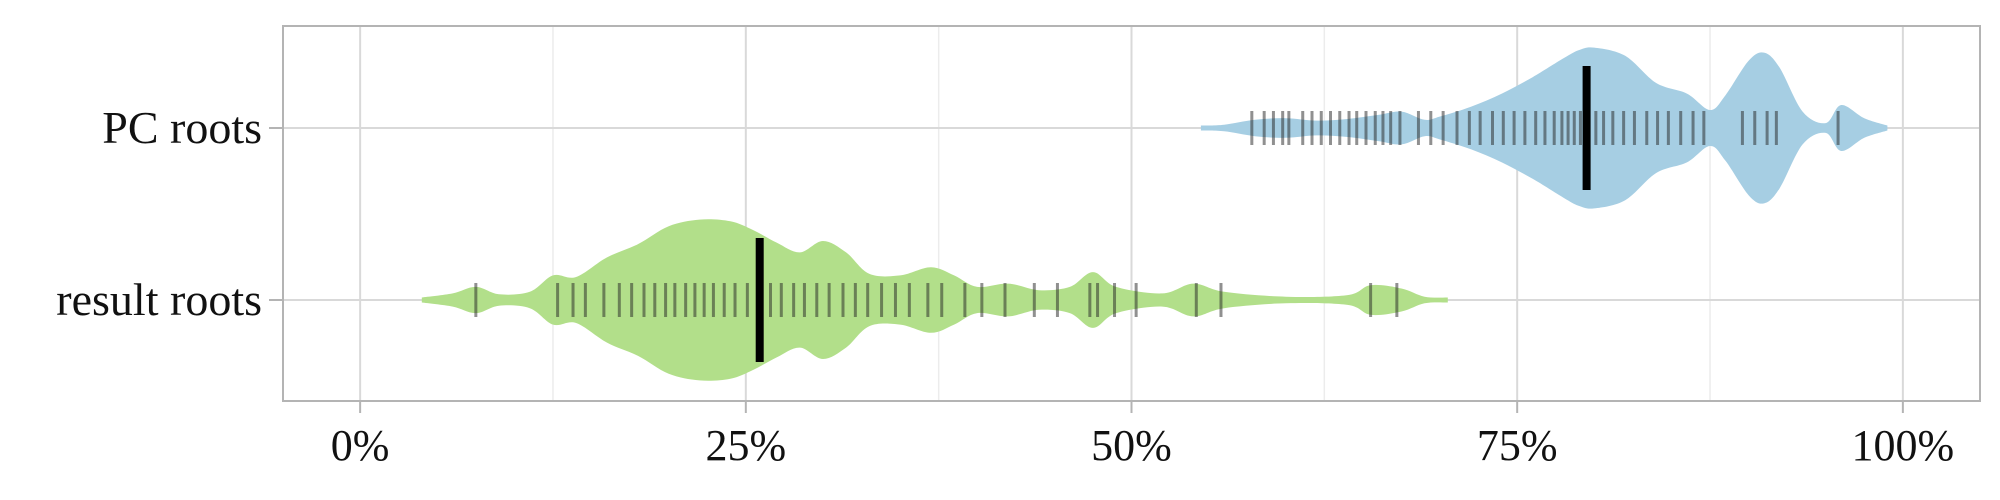  Describe the element at coordinates (159, 299) in the screenshot. I see `category-label: result roots` at that location.